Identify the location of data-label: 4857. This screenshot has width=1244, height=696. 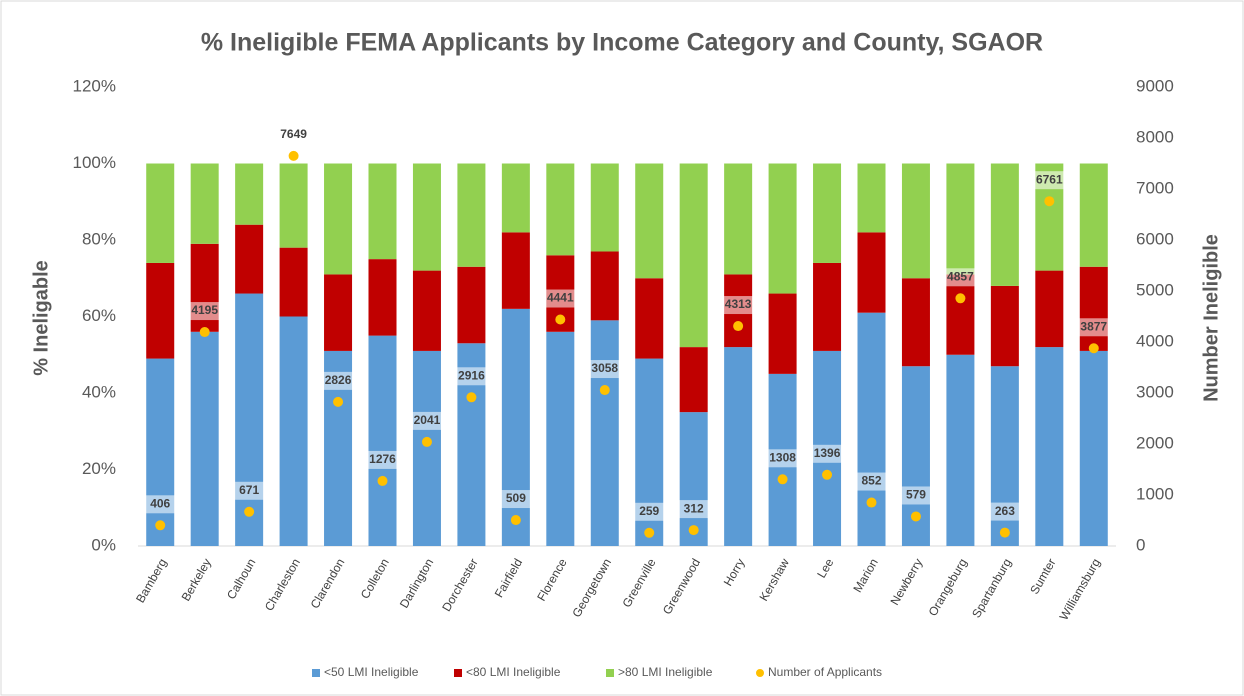
(960, 276).